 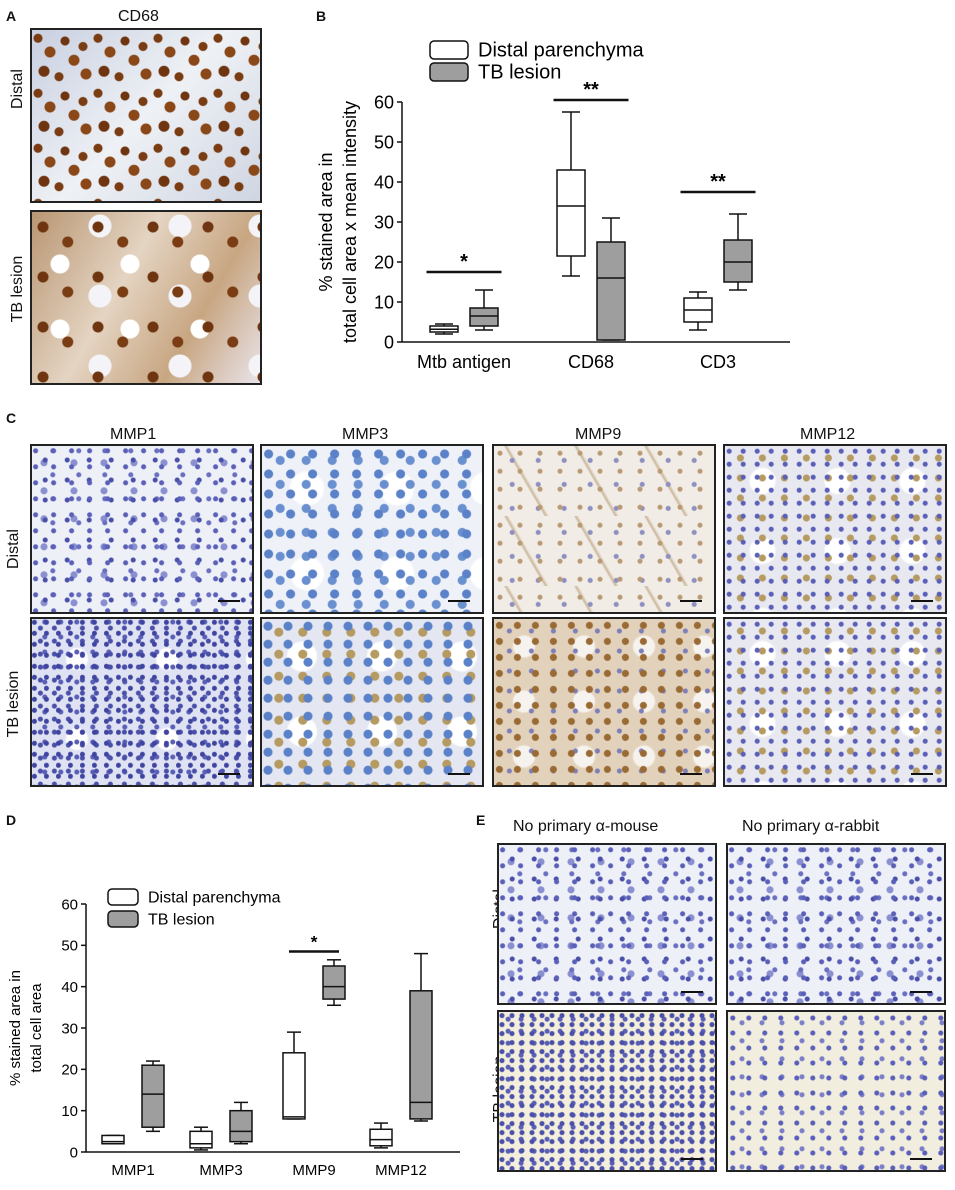 What do you see at coordinates (835, 529) in the screenshot?
I see `mmp-micrograph-r0-c3` at bounding box center [835, 529].